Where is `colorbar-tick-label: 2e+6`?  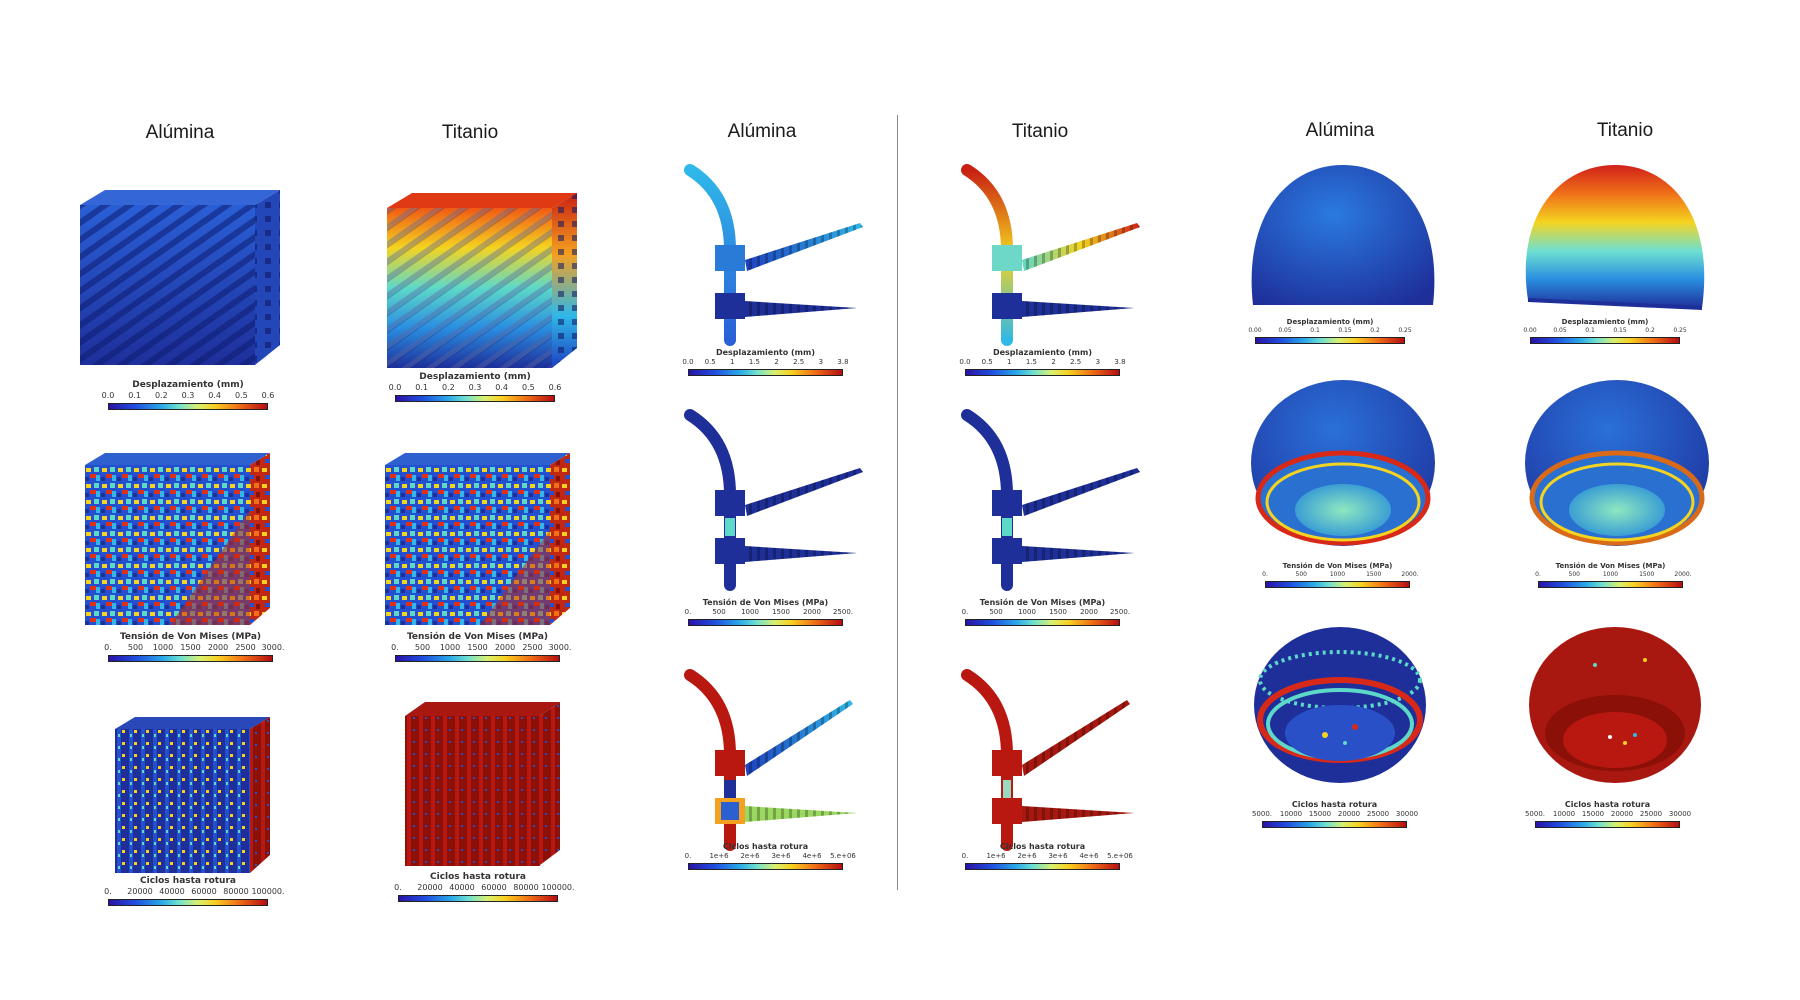 colorbar-tick-label: 2e+6 is located at coordinates (750, 856).